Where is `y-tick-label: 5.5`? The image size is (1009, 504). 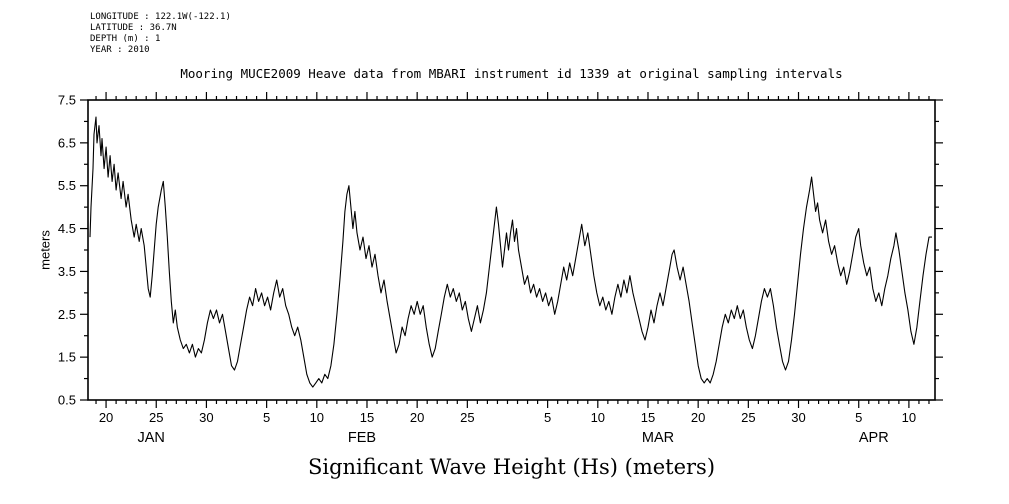 y-tick-label: 5.5 is located at coordinates (67, 185).